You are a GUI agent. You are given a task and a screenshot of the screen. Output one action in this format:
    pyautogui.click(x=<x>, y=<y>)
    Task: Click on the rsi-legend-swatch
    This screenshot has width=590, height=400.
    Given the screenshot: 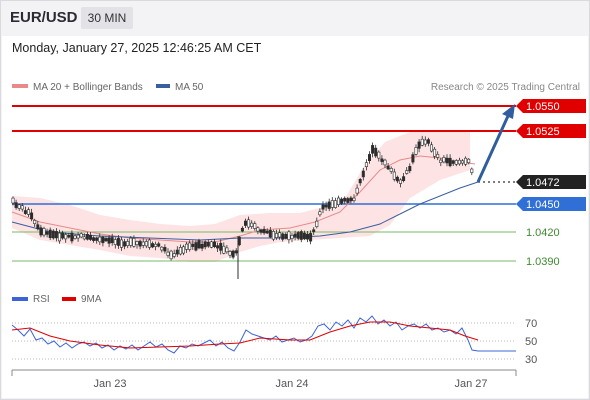 What is the action you would take?
    pyautogui.click(x=20, y=299)
    